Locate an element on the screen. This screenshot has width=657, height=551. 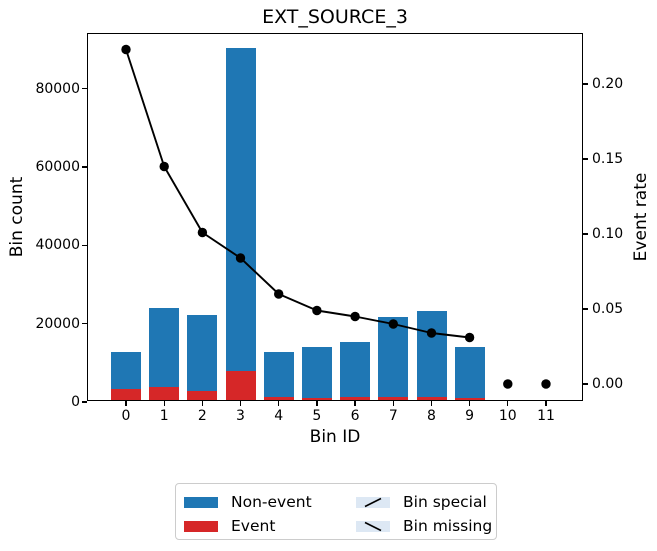
x-tick-label: 3 is located at coordinates (240, 416).